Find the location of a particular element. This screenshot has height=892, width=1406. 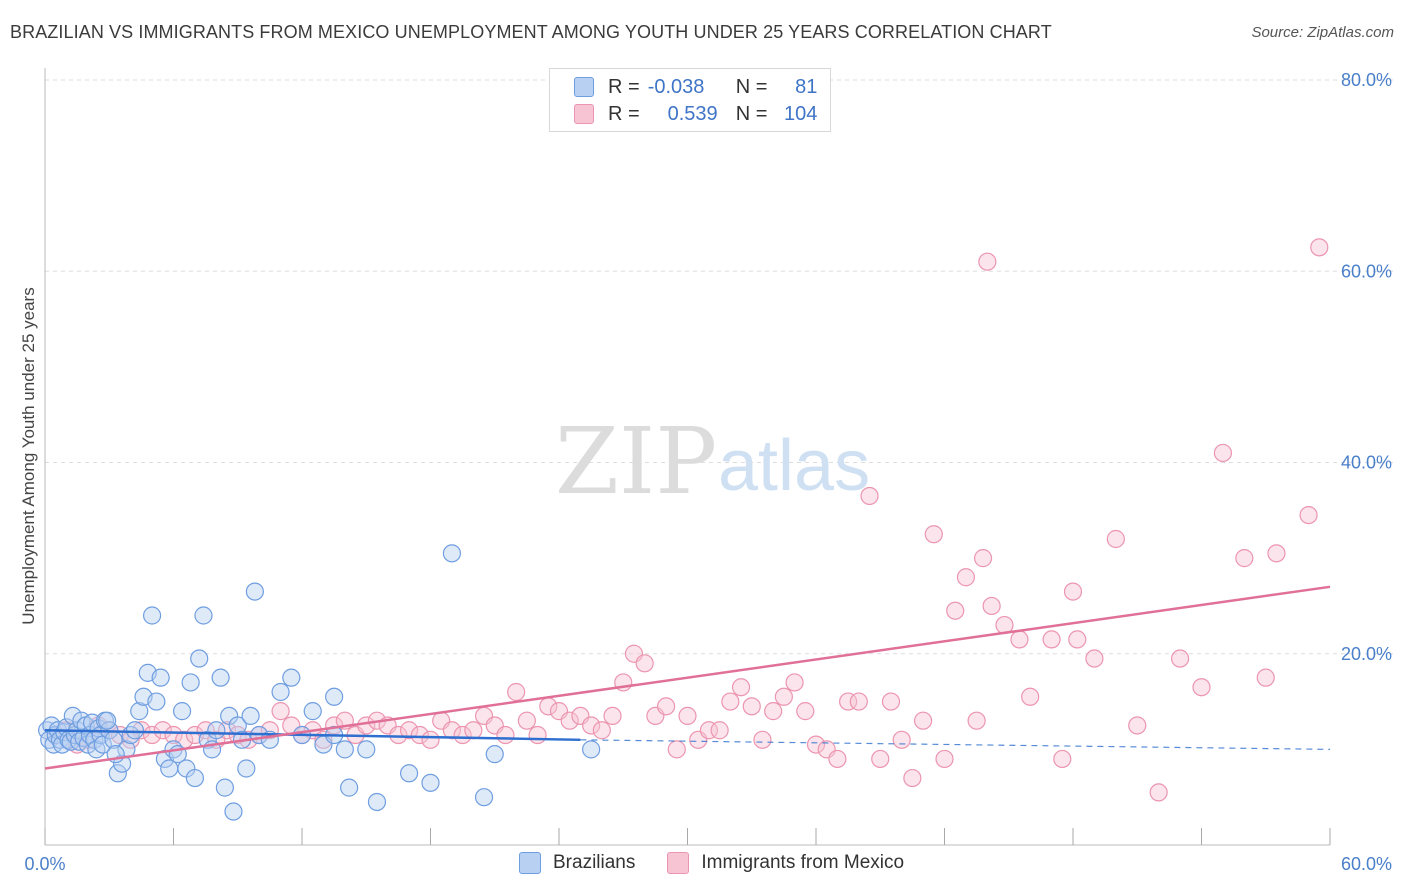

series-legend: Brazilians Immigrants from Mexico is located at coordinates (727, 863).